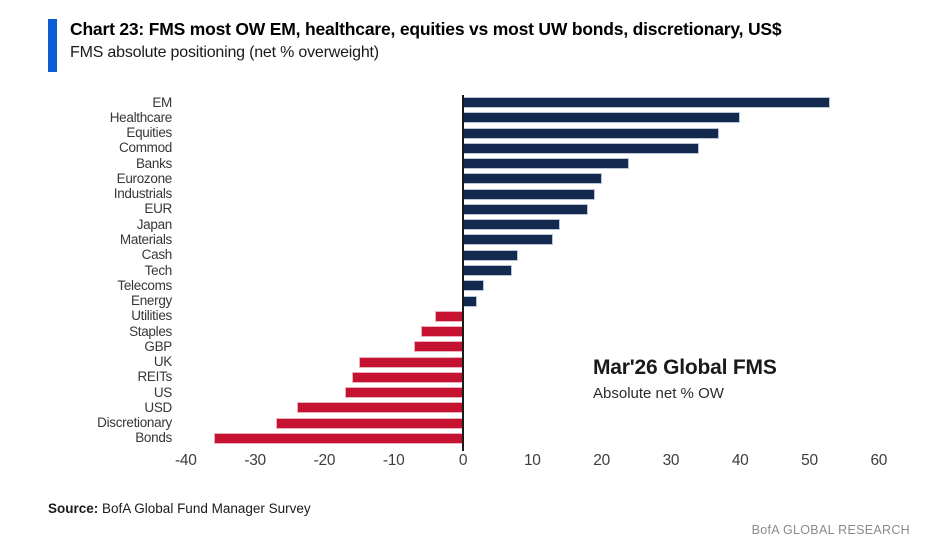  Describe the element at coordinates (134, 423) in the screenshot. I see `category-label: Discretionary` at that location.